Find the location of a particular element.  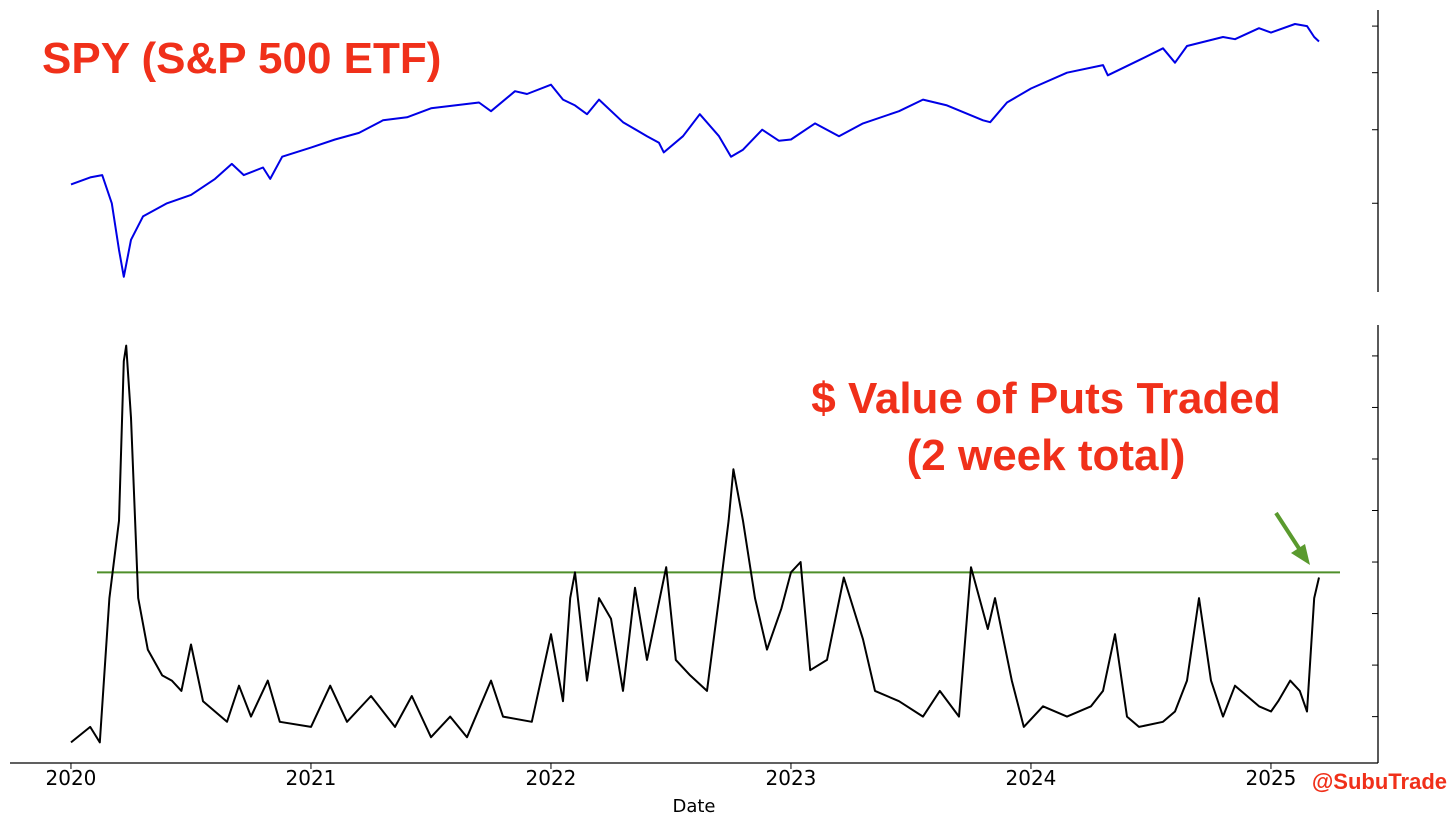

arrow is located at coordinates (1292, 538).